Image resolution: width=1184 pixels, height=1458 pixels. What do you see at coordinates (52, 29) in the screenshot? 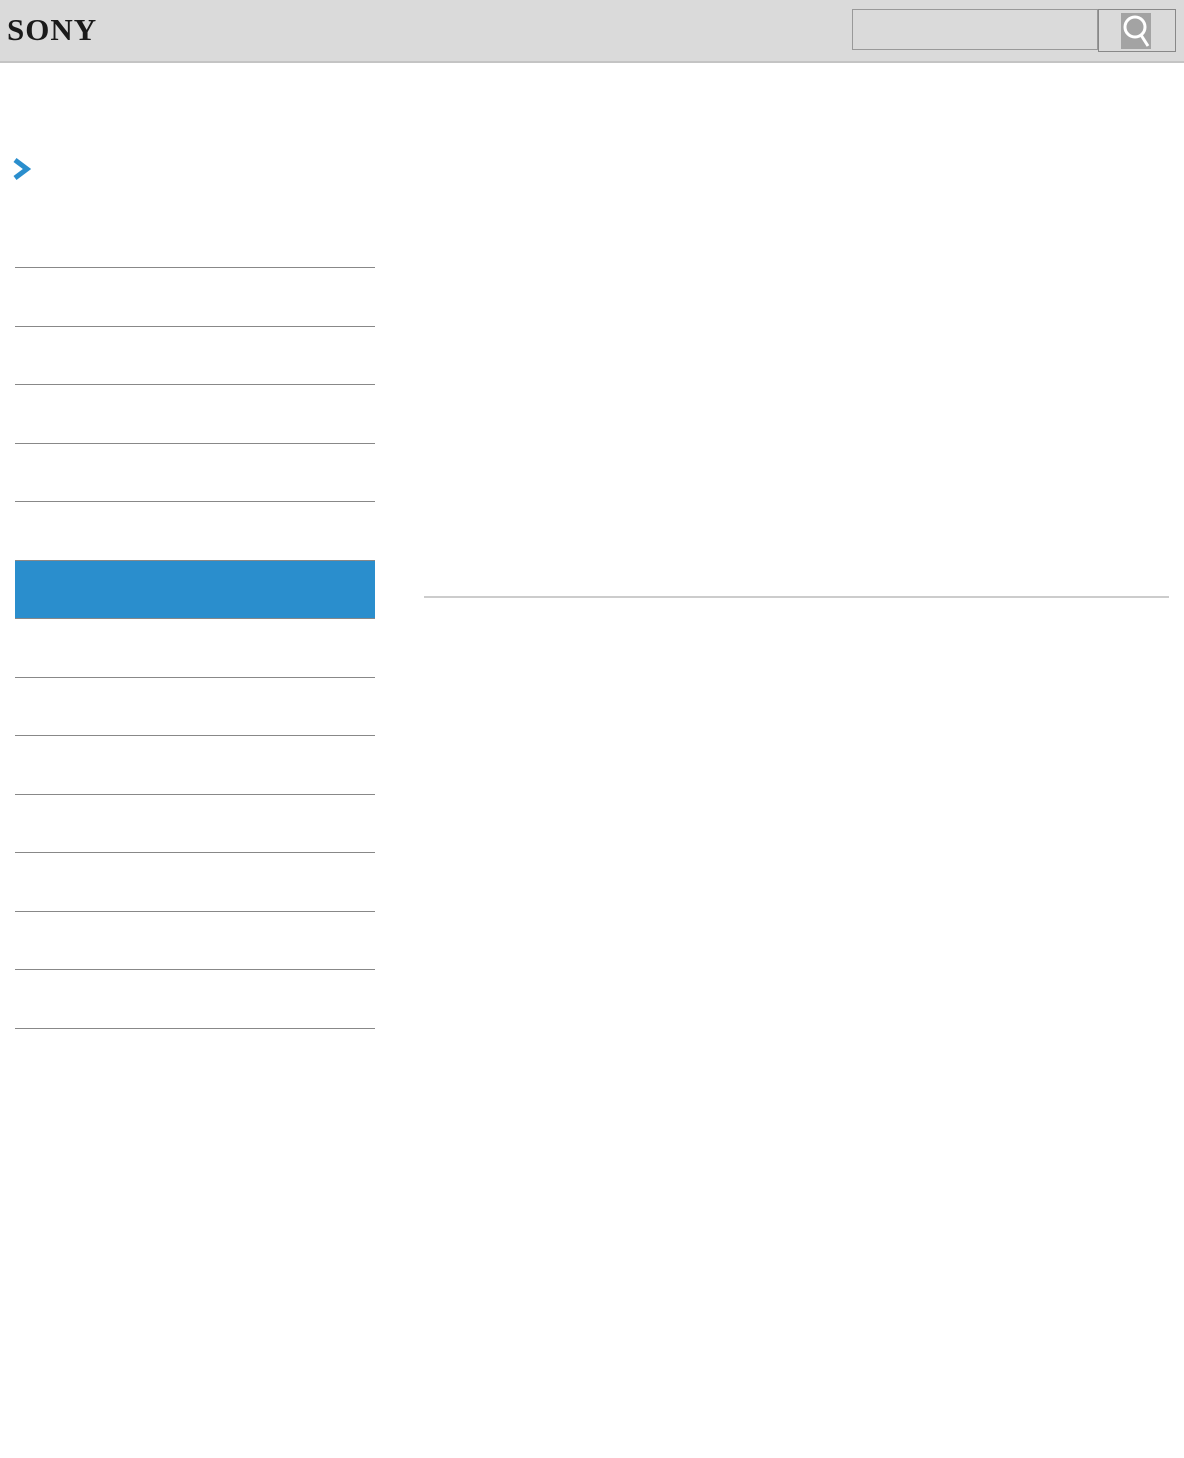
I see `sony-logo: SONY` at bounding box center [52, 29].